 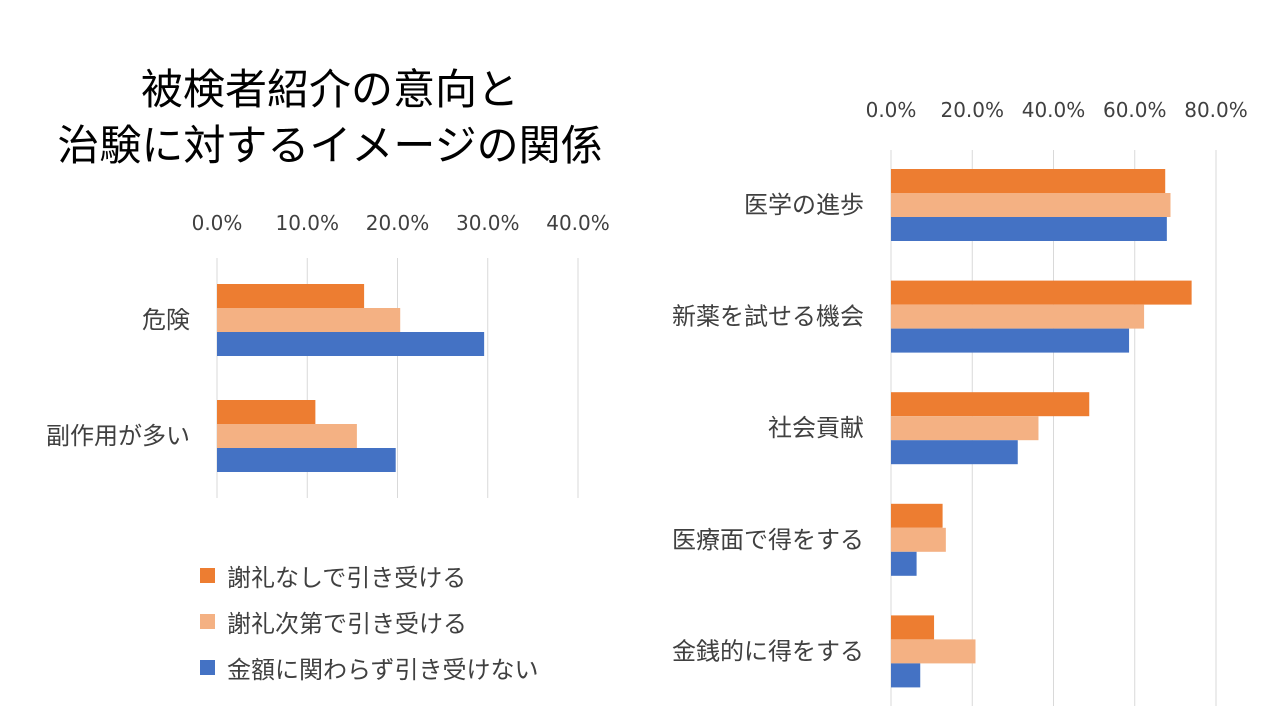 What do you see at coordinates (207, 621) in the screenshot?
I see `legend-swatch-light-orange` at bounding box center [207, 621].